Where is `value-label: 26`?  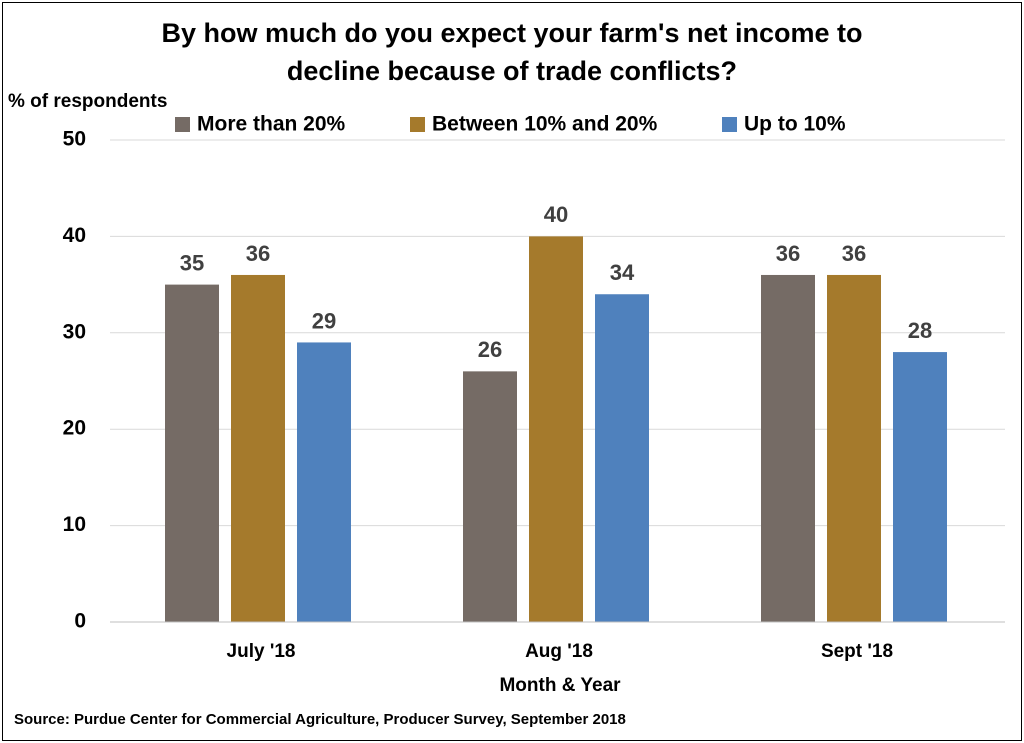
value-label: 26 is located at coordinates (490, 349).